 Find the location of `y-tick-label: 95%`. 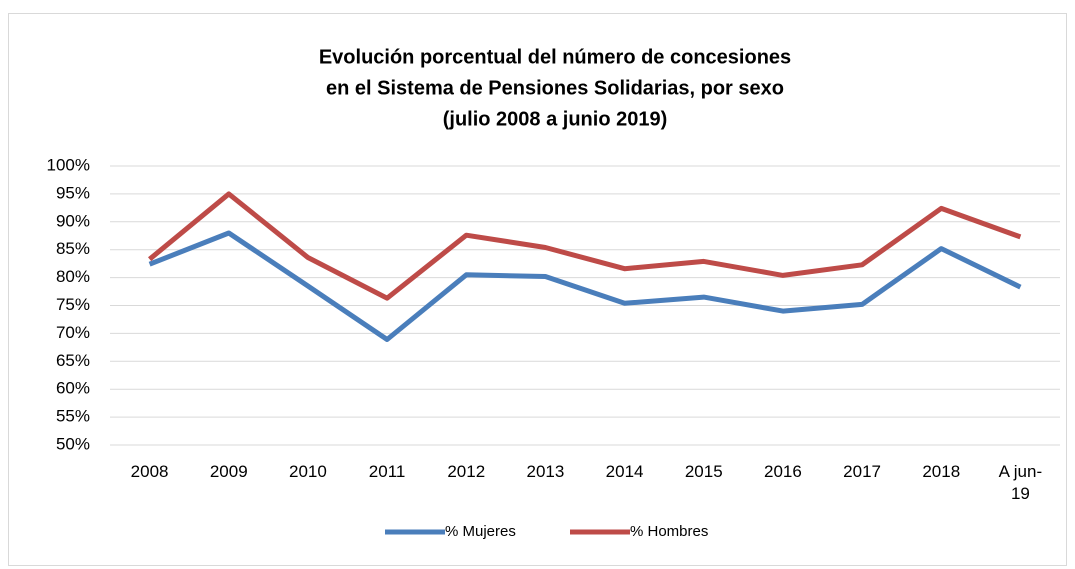

y-tick-label: 95% is located at coordinates (73, 192).